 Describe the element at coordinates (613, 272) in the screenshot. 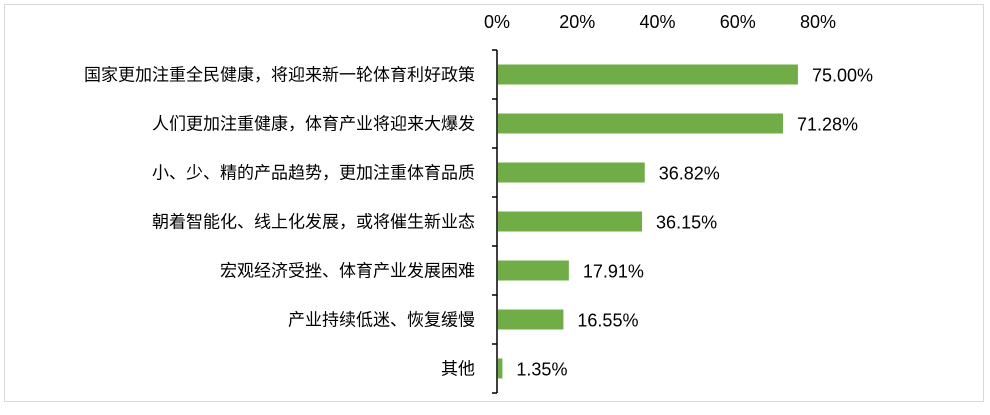

I see `data-label: 17.91%` at that location.